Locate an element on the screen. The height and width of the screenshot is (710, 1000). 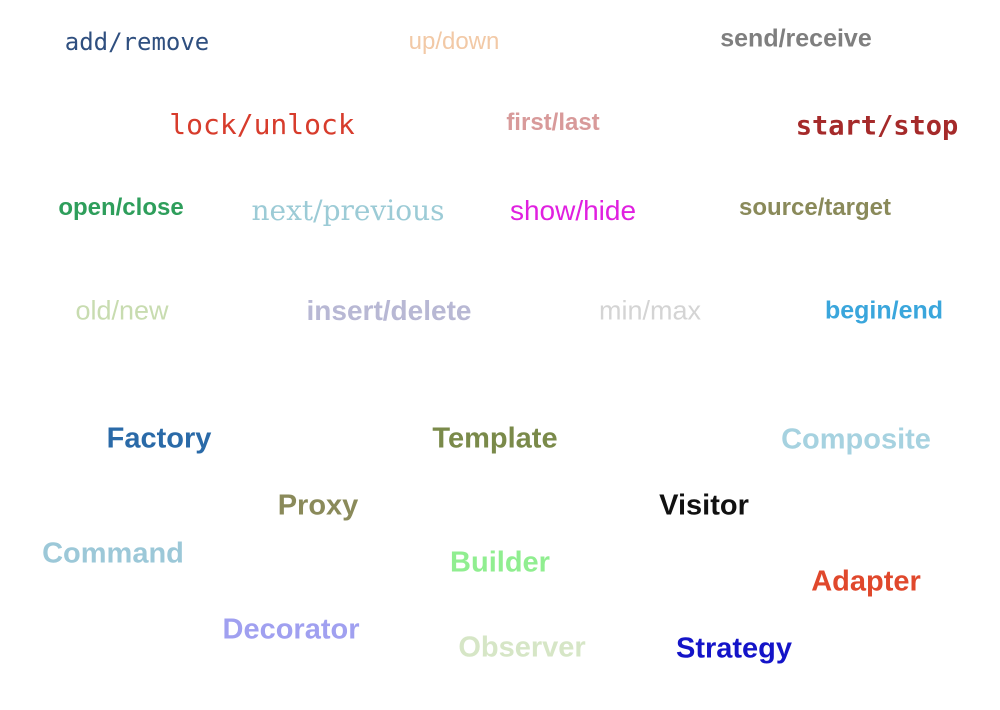
word-open-close: open/close is located at coordinates (121, 207).